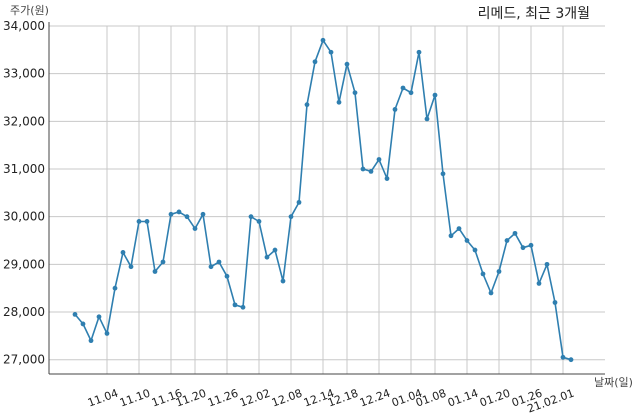 Image resolution: width=640 pixels, height=418 pixels. I want to click on y-tick-label: 27,000, so click(24, 360).